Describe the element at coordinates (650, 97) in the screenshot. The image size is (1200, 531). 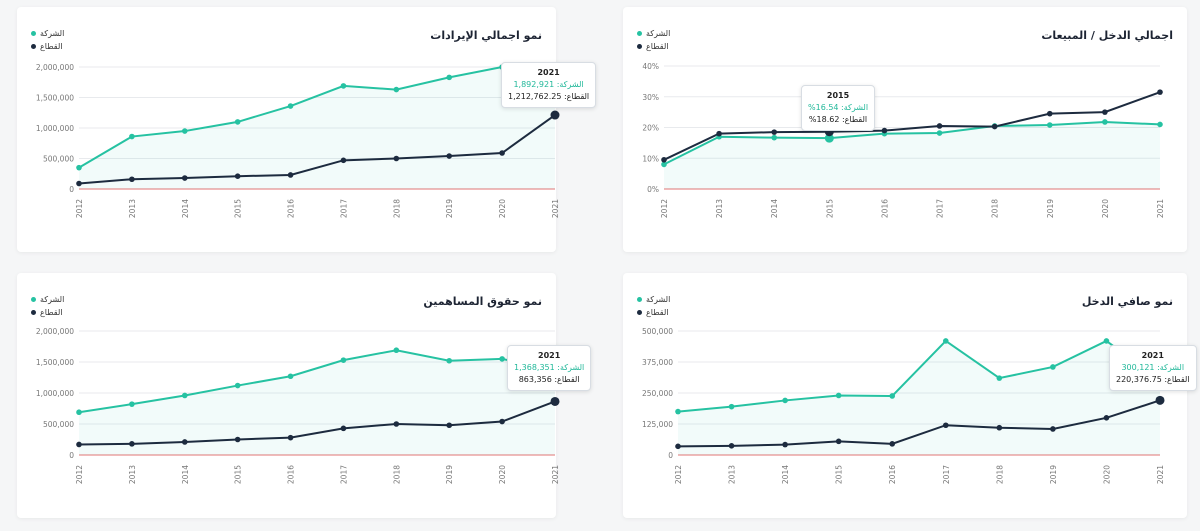
I see `y-tick-label: 30%` at that location.